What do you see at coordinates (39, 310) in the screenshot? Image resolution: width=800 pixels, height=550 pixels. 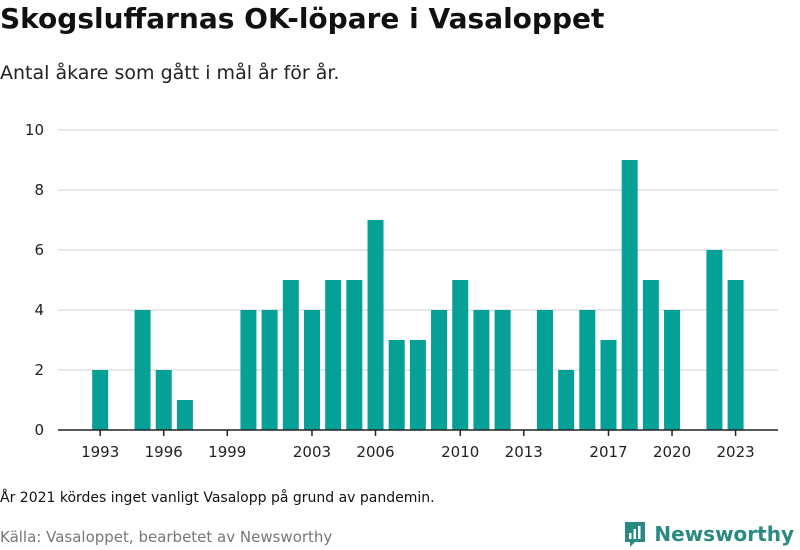 I see `y-tick-label: 4` at bounding box center [39, 310].